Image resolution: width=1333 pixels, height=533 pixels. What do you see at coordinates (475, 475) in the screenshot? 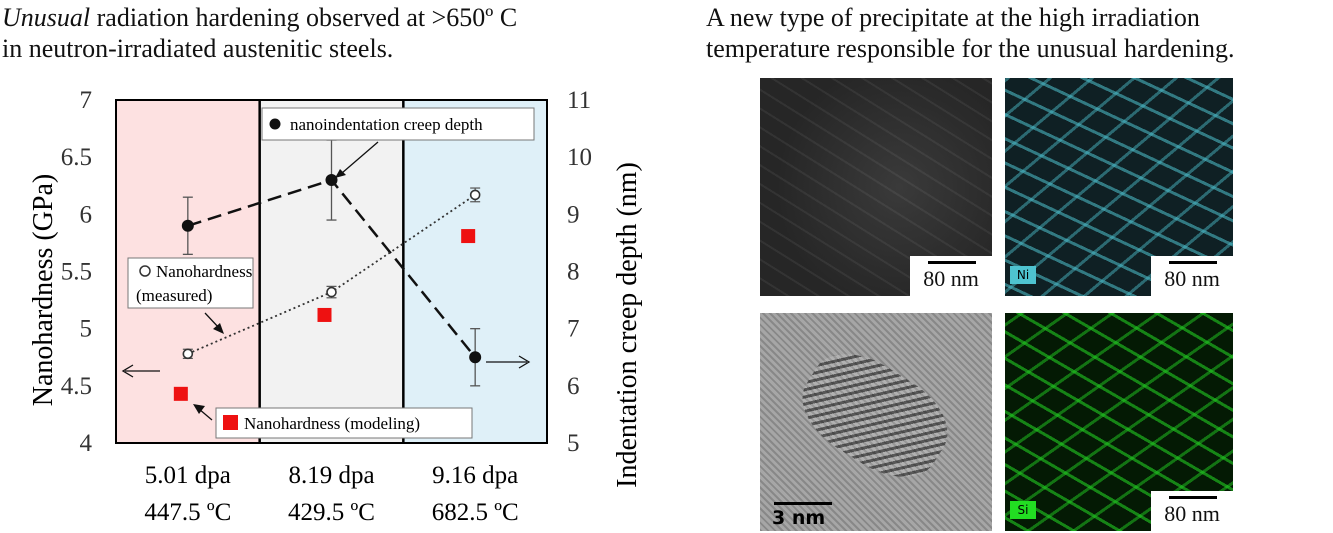
I see `x-label-dpa-3: 9.16 dpa` at bounding box center [475, 475].